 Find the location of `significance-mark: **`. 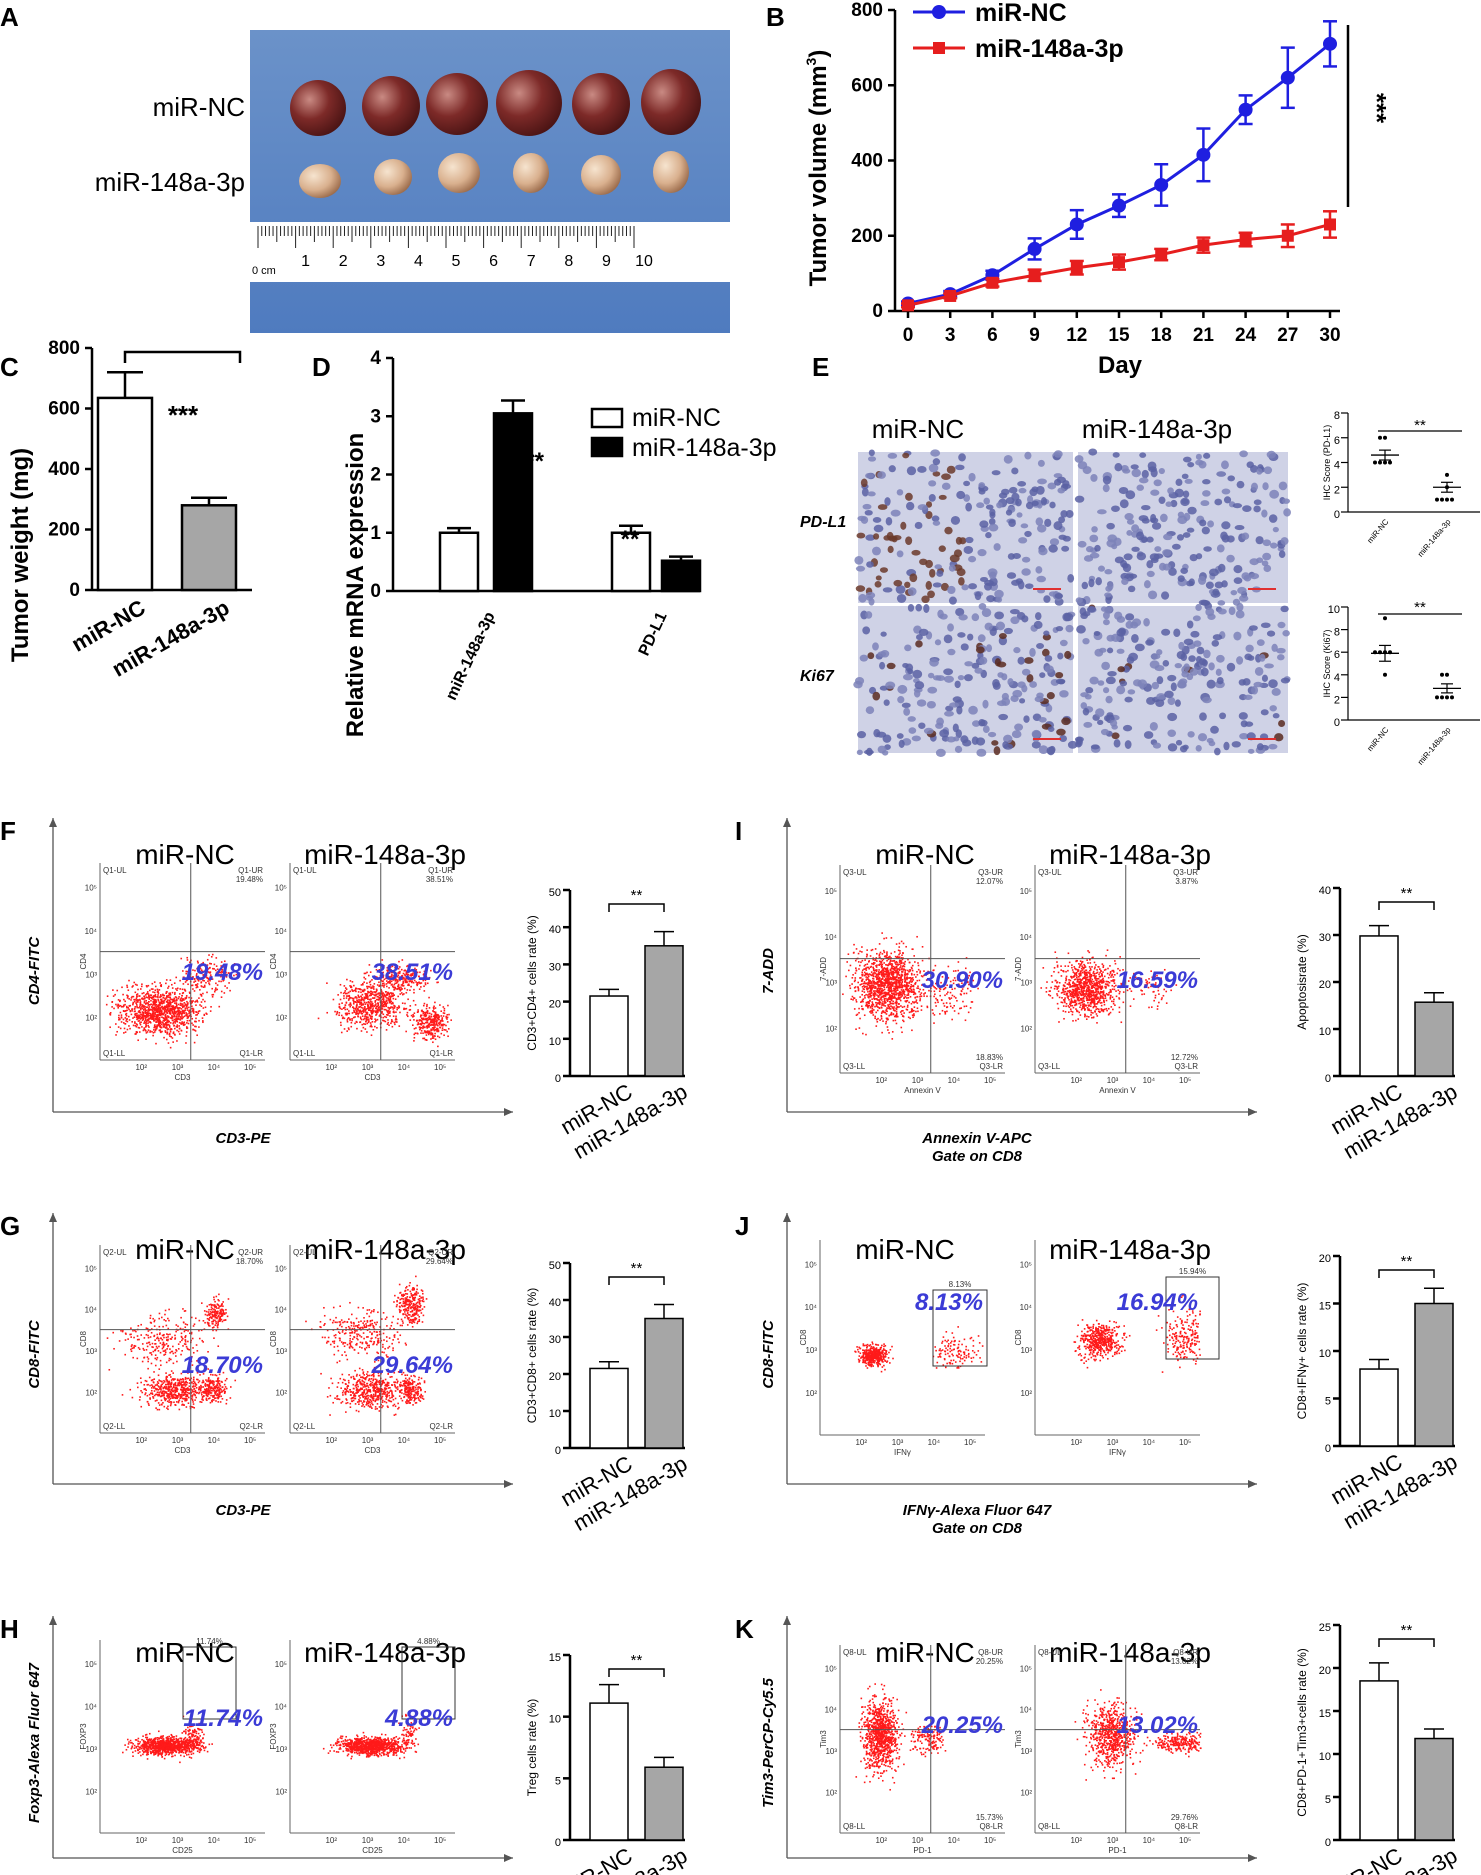

significance-mark: ** is located at coordinates (1420, 425).